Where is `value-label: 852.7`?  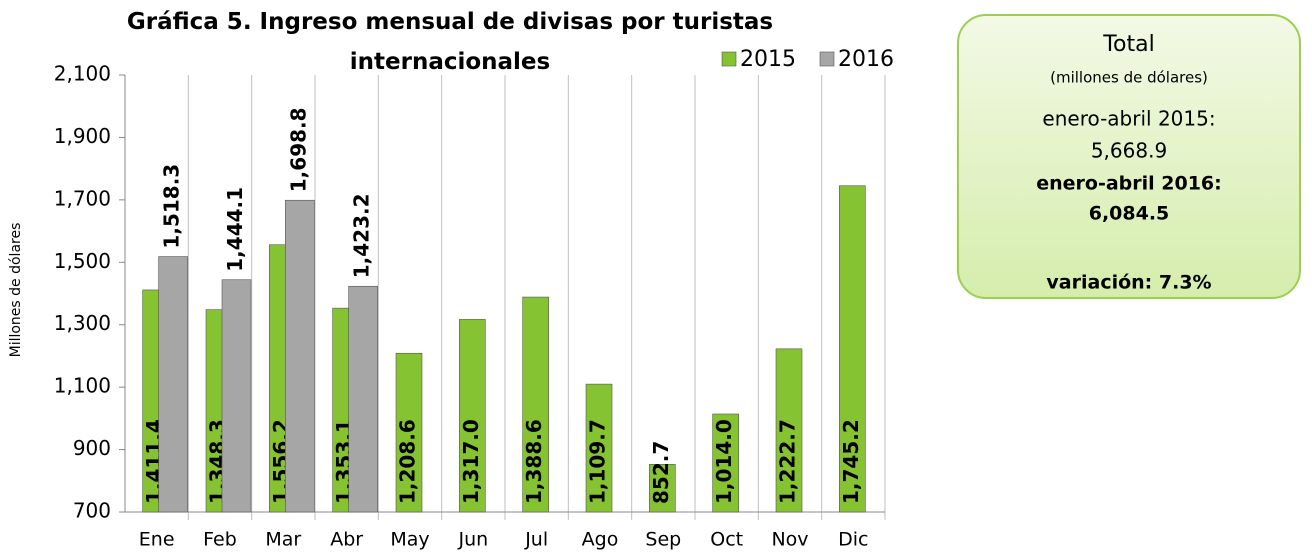
value-label: 852.7 is located at coordinates (661, 472).